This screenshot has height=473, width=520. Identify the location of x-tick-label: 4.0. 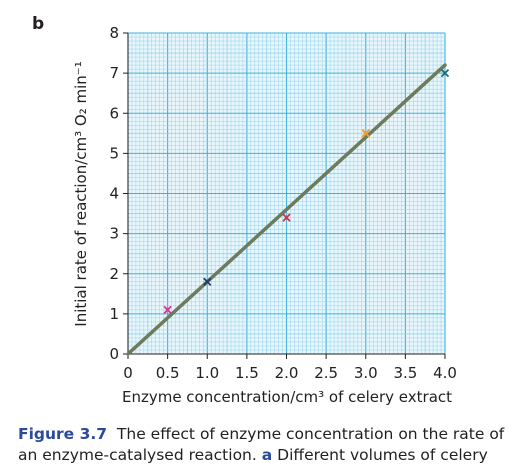
(445, 373).